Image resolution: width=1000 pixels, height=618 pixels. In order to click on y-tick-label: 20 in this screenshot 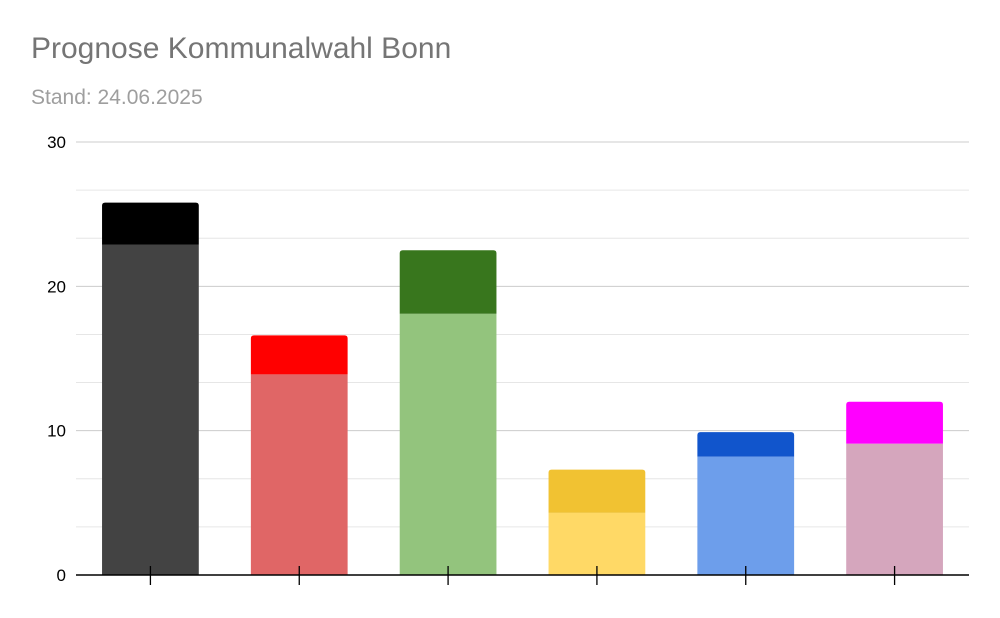, I will do `click(56, 286)`.